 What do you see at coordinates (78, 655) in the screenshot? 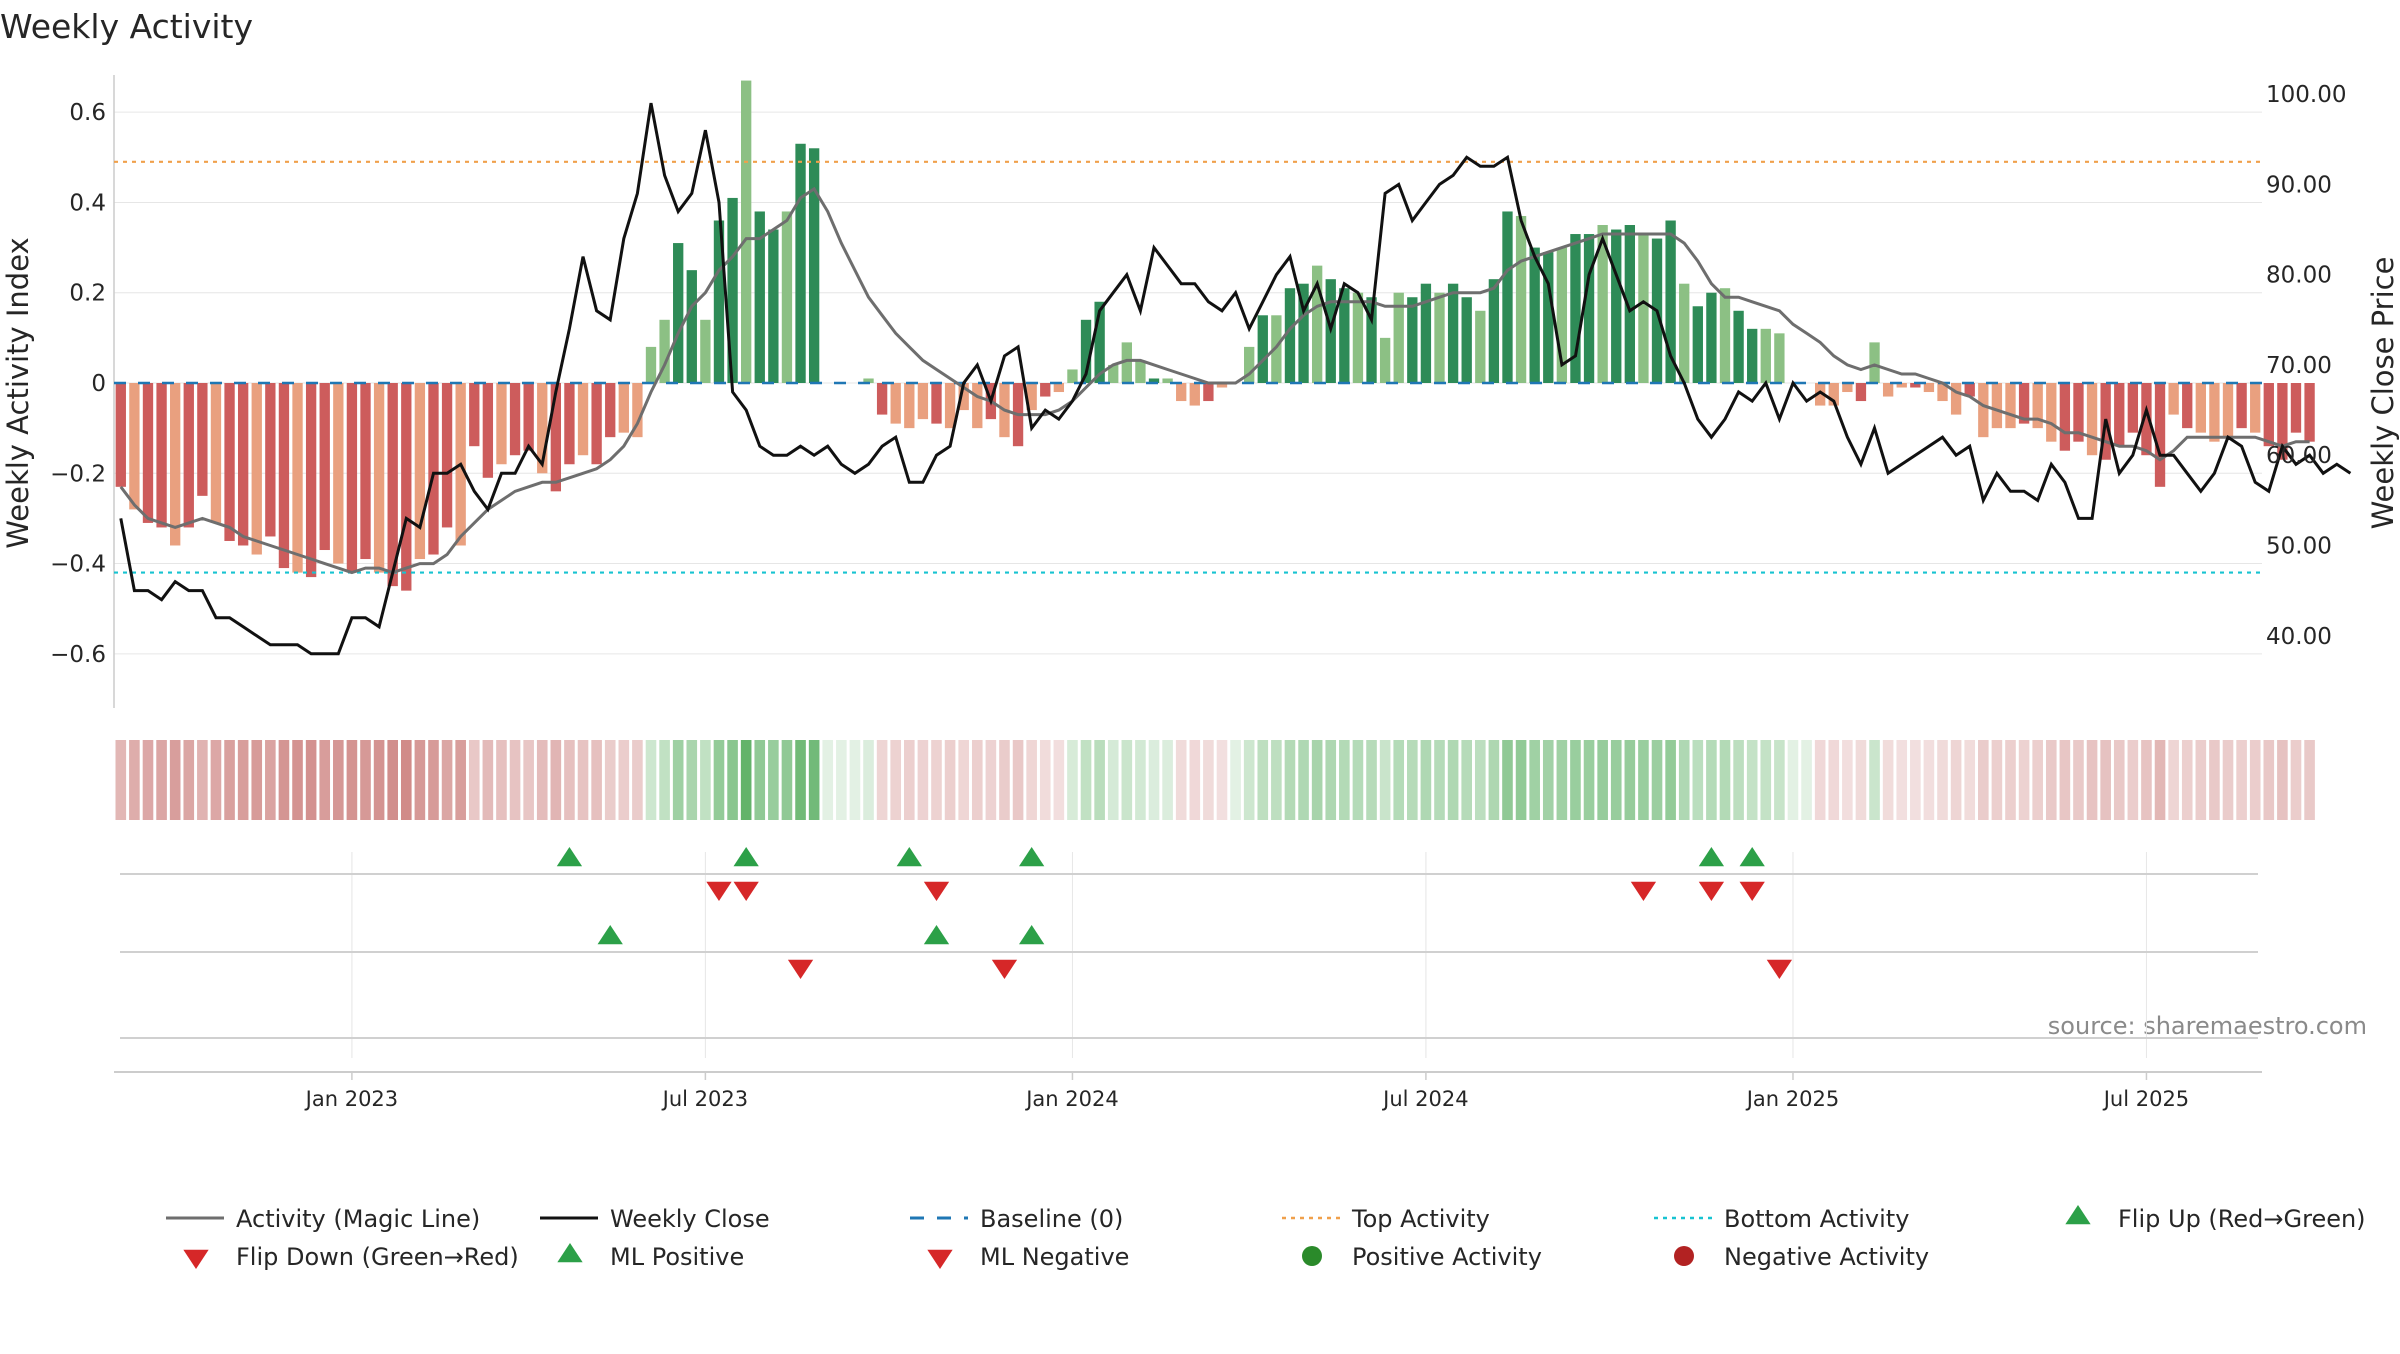
I see `left-tick-label: −0.6` at bounding box center [78, 655].